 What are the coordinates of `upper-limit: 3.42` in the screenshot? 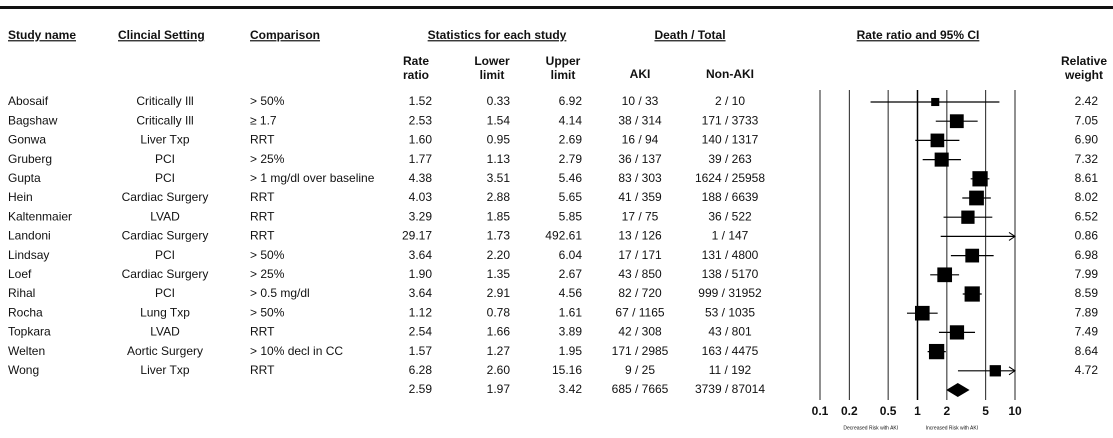 It's located at (571, 389).